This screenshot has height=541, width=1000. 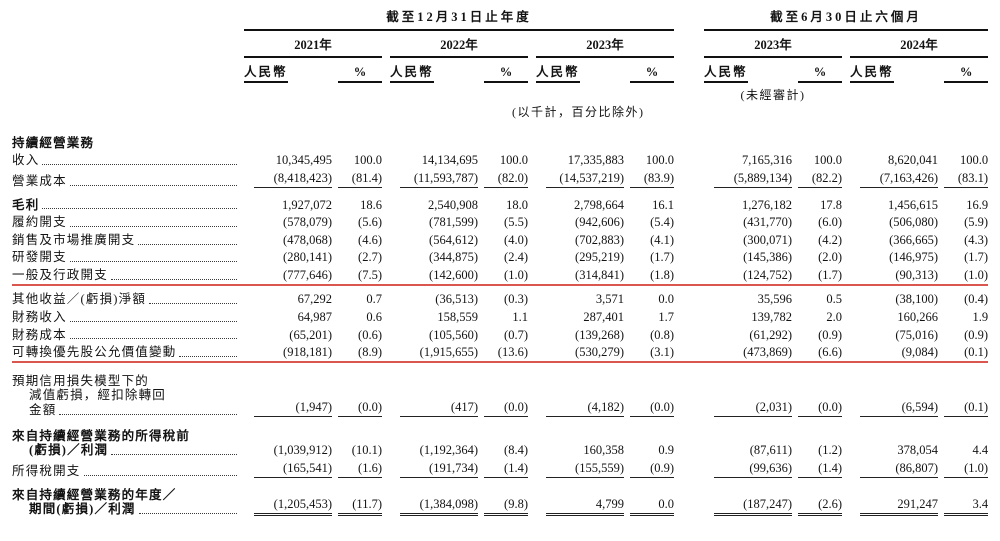 I want to click on percent-label: %, so click(x=966, y=74).